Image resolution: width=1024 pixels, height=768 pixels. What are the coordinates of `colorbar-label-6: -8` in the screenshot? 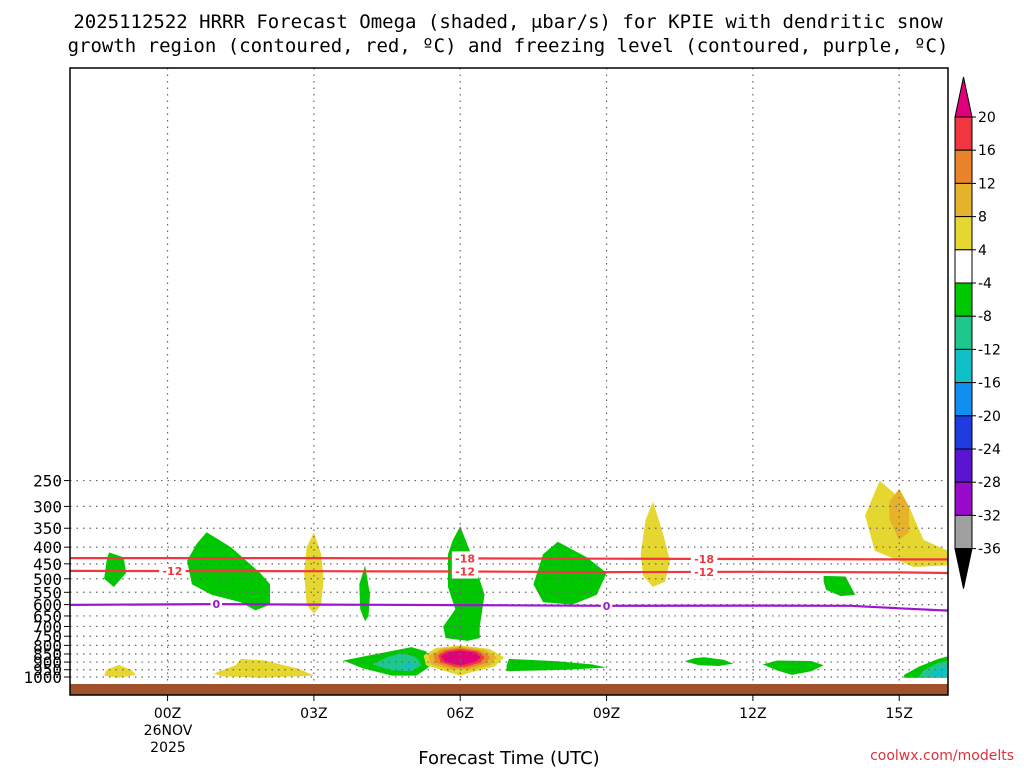 It's located at (985, 317).